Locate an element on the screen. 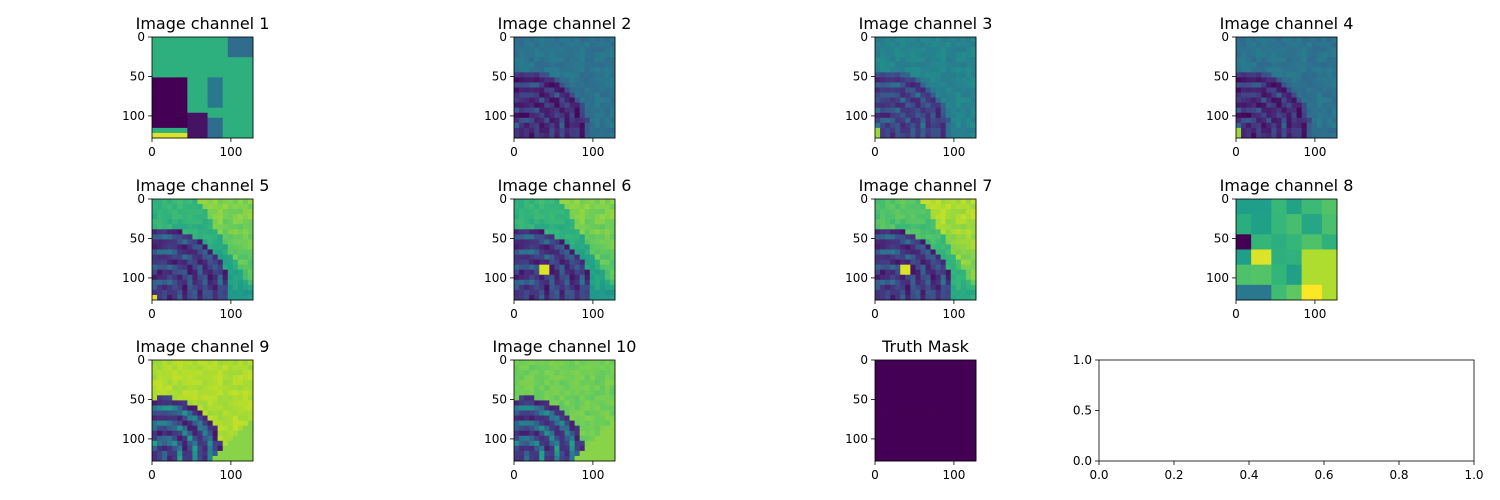 Image resolution: width=1500 pixels, height=500 pixels. x-tick-label: 0 is located at coordinates (152, 152).